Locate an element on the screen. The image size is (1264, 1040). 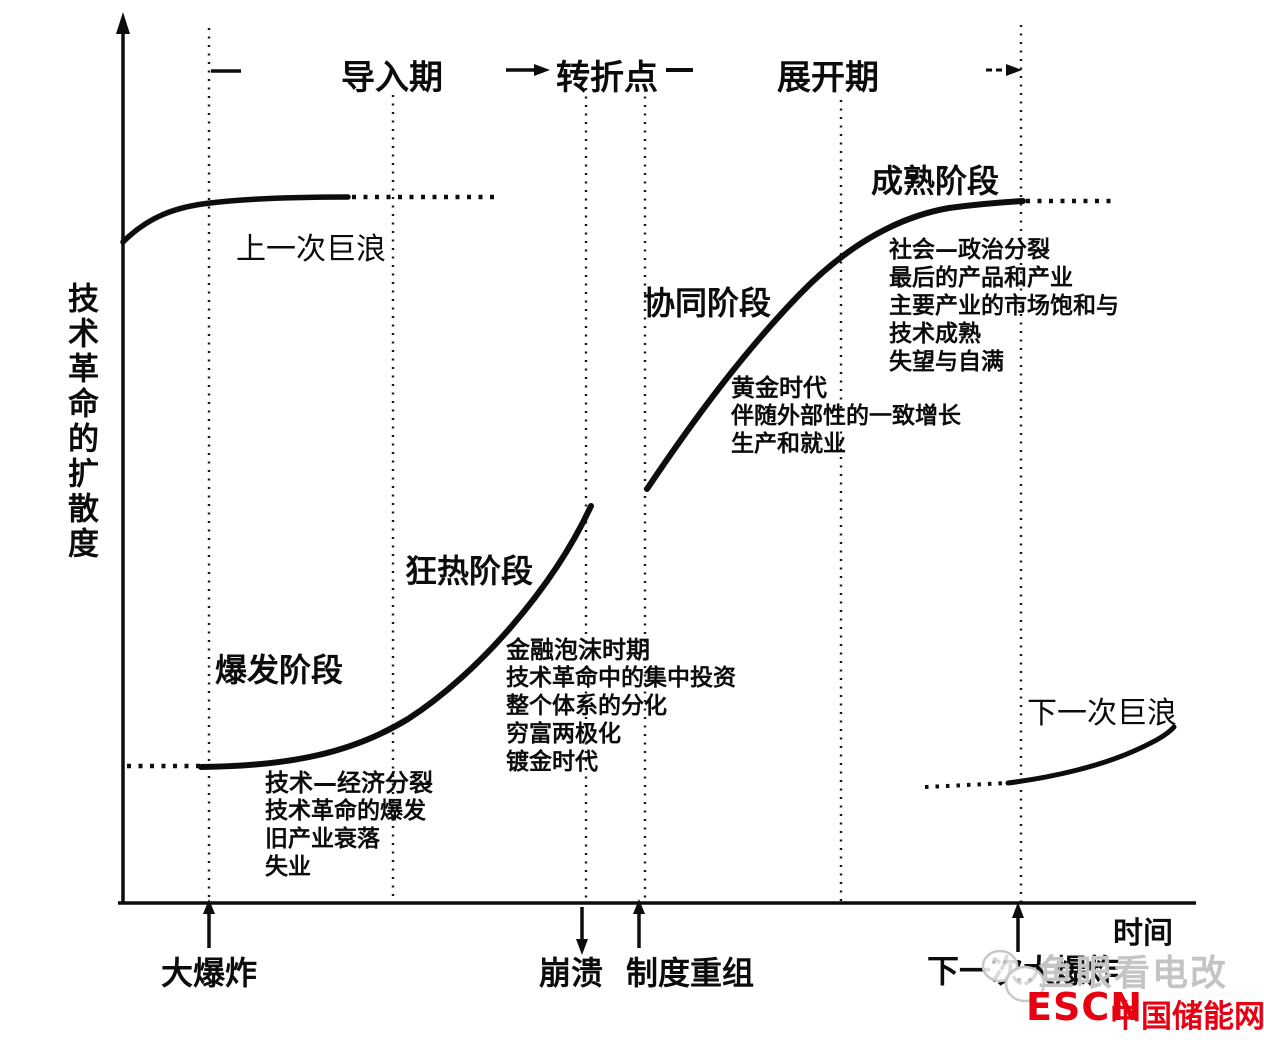
detail-line: 金融泡沫时期 is located at coordinates (578, 650).